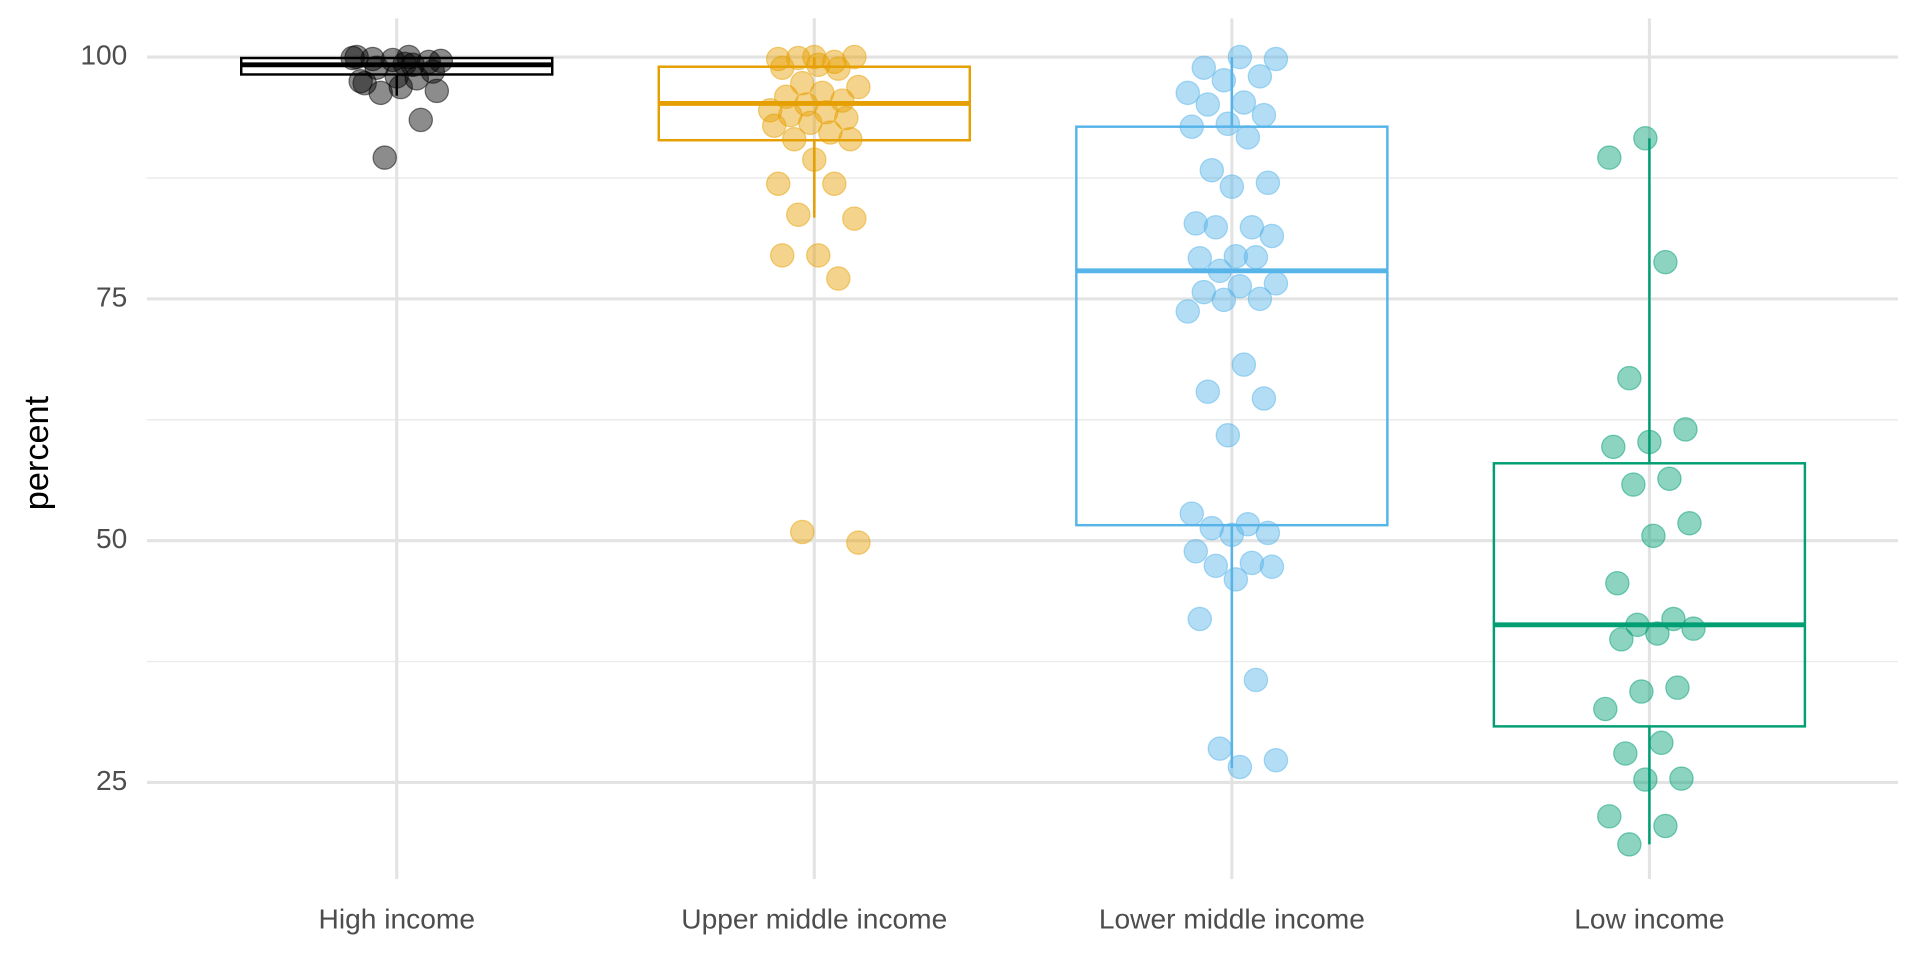 This screenshot has width=1920, height=960. Describe the element at coordinates (37, 452) in the screenshot. I see `y-axis-label: percent` at that location.